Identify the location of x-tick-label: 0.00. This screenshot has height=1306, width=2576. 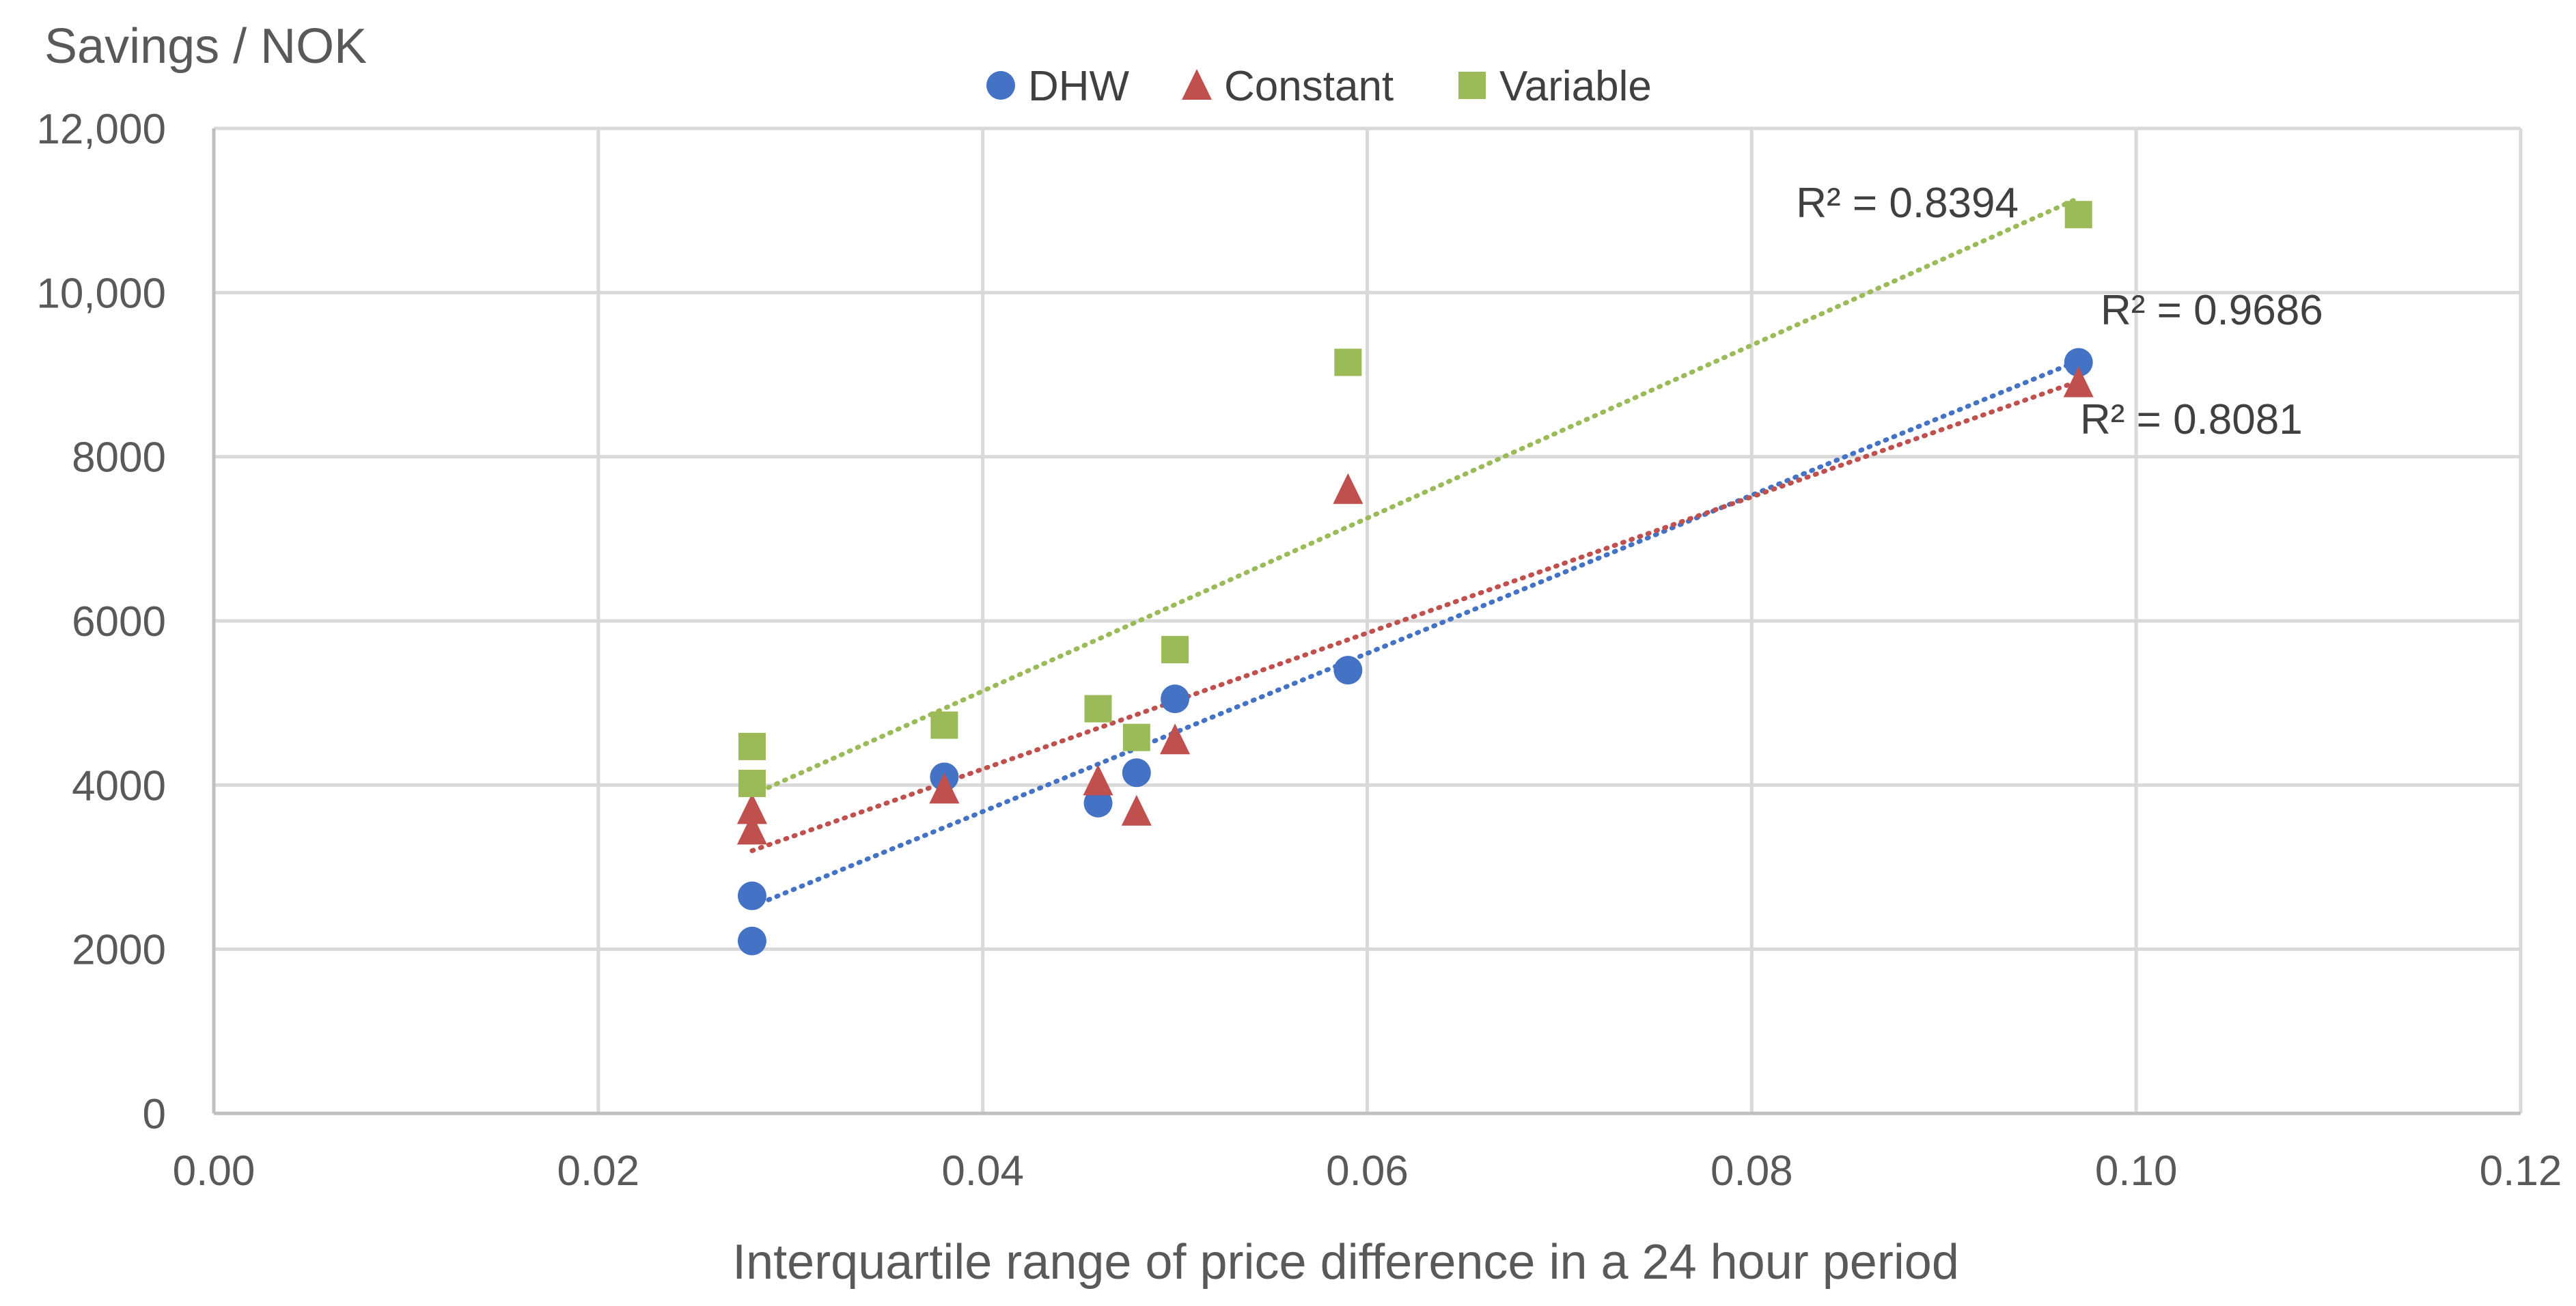
(214, 1171).